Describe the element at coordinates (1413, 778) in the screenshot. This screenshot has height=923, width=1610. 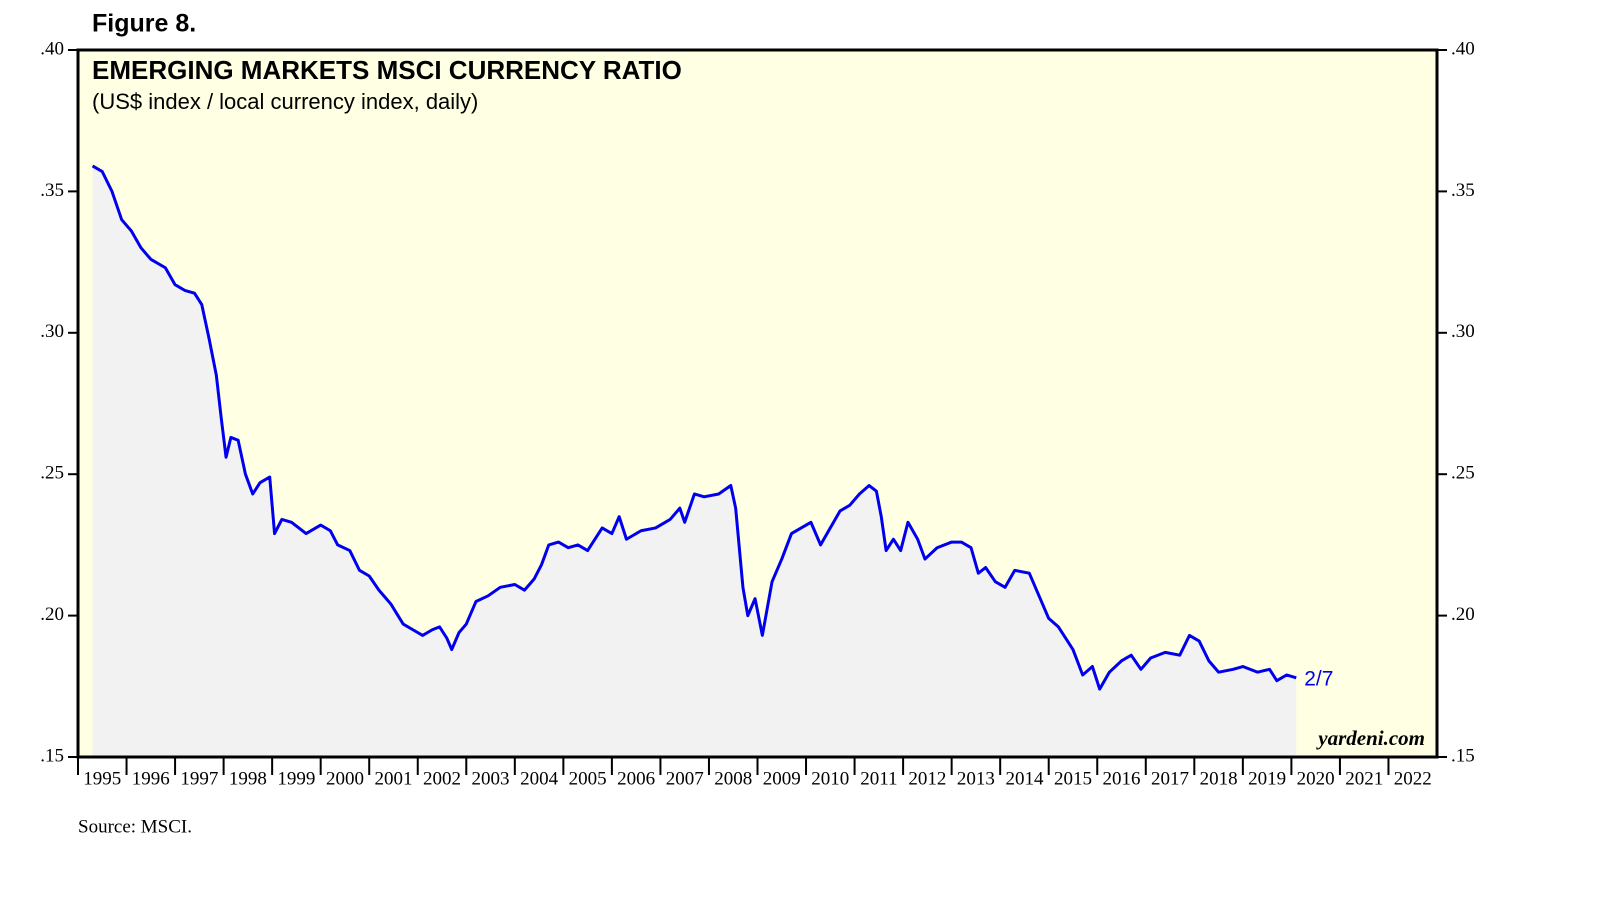
I see `x-tick-label: 2022` at that location.